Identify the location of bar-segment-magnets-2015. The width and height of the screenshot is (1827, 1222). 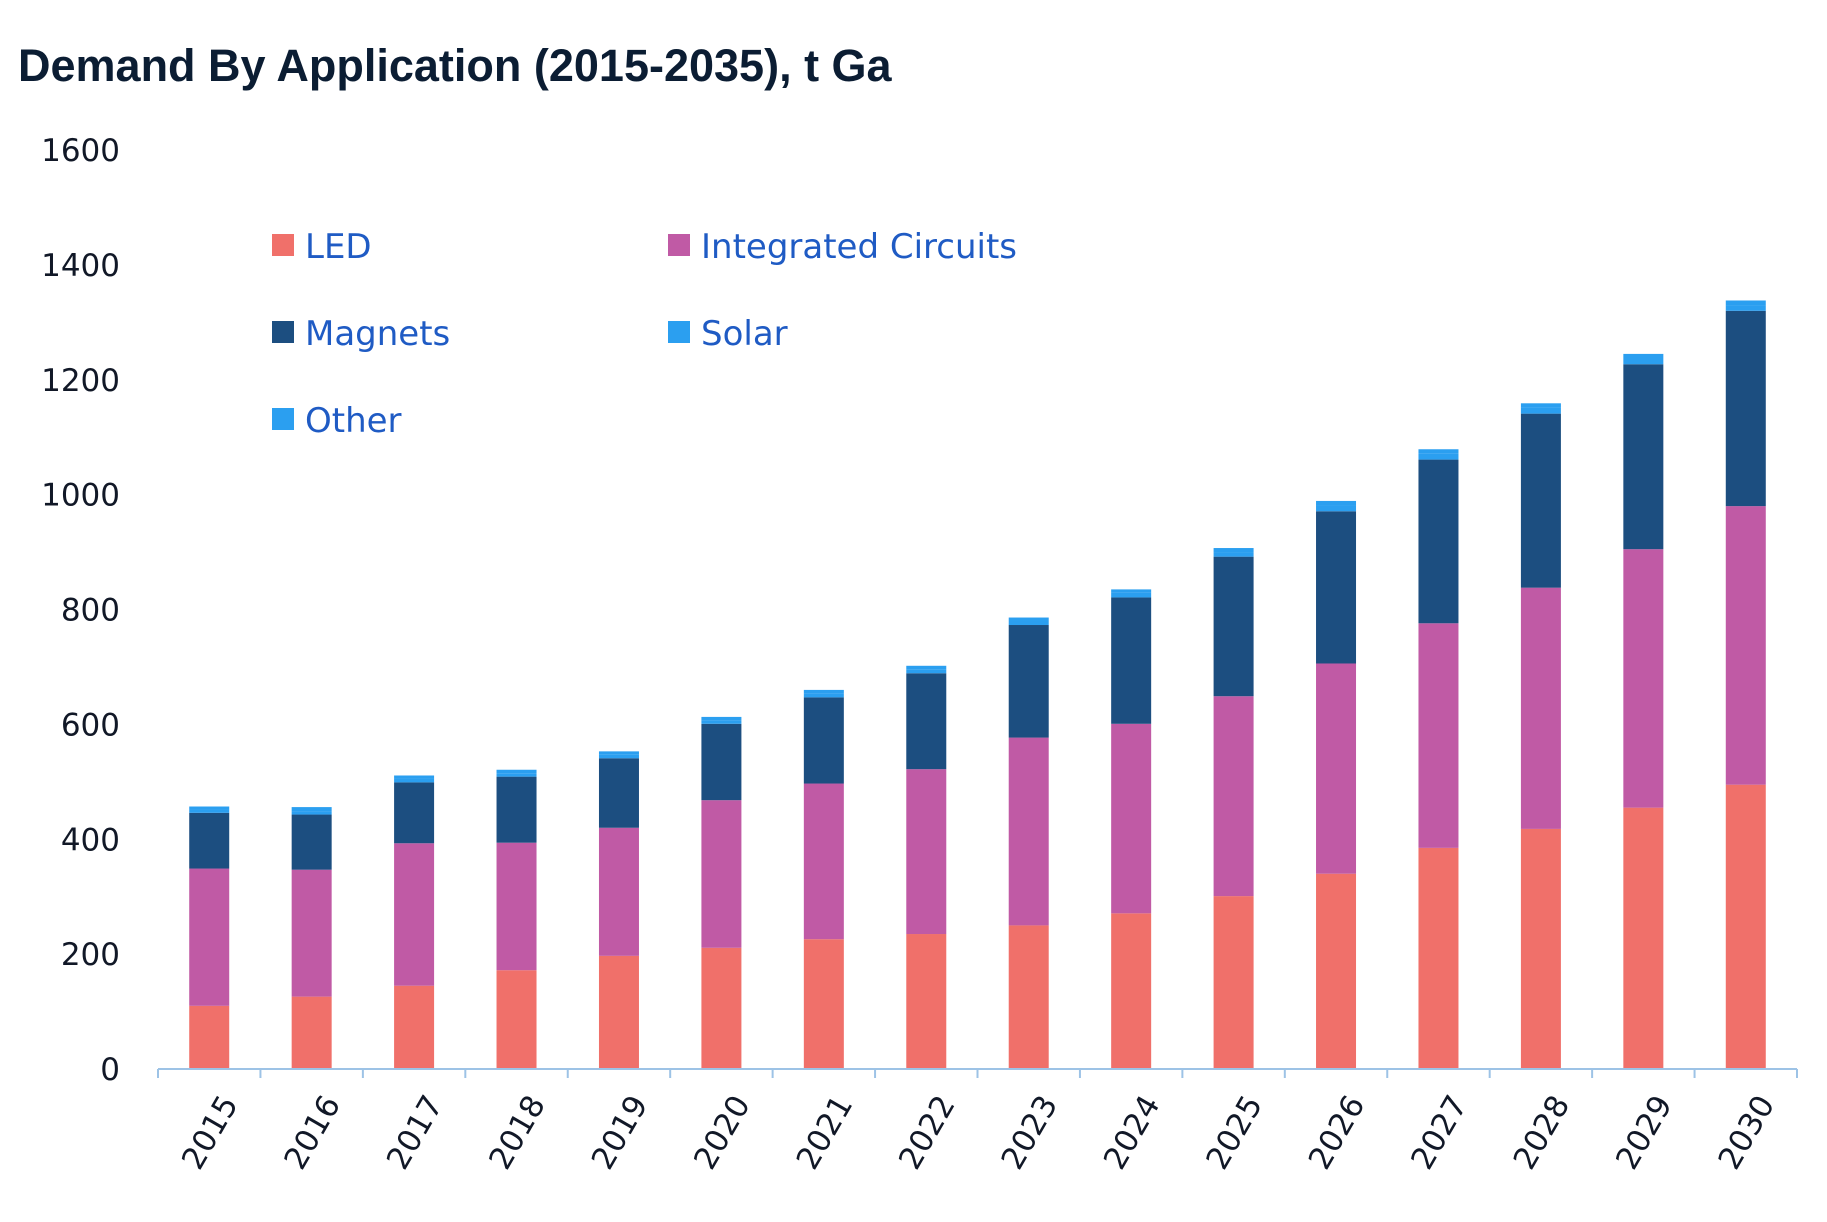
(209, 840).